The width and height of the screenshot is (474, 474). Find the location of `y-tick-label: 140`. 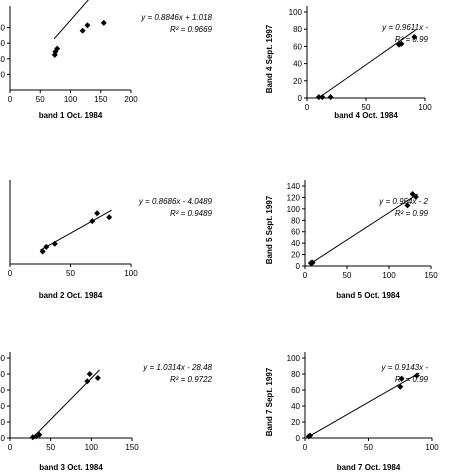

y-tick-label: 140 is located at coordinates (294, 186).